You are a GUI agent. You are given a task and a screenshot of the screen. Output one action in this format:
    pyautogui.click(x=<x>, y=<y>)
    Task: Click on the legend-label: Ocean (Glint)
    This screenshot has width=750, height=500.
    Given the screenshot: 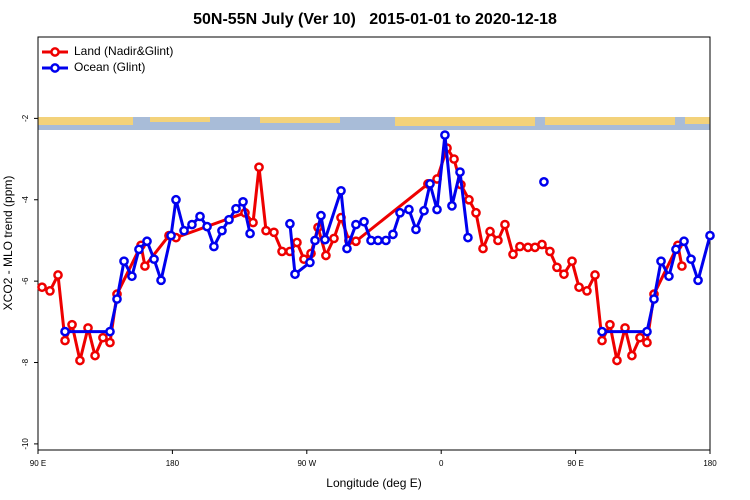 What is the action you would take?
    pyautogui.click(x=109, y=67)
    